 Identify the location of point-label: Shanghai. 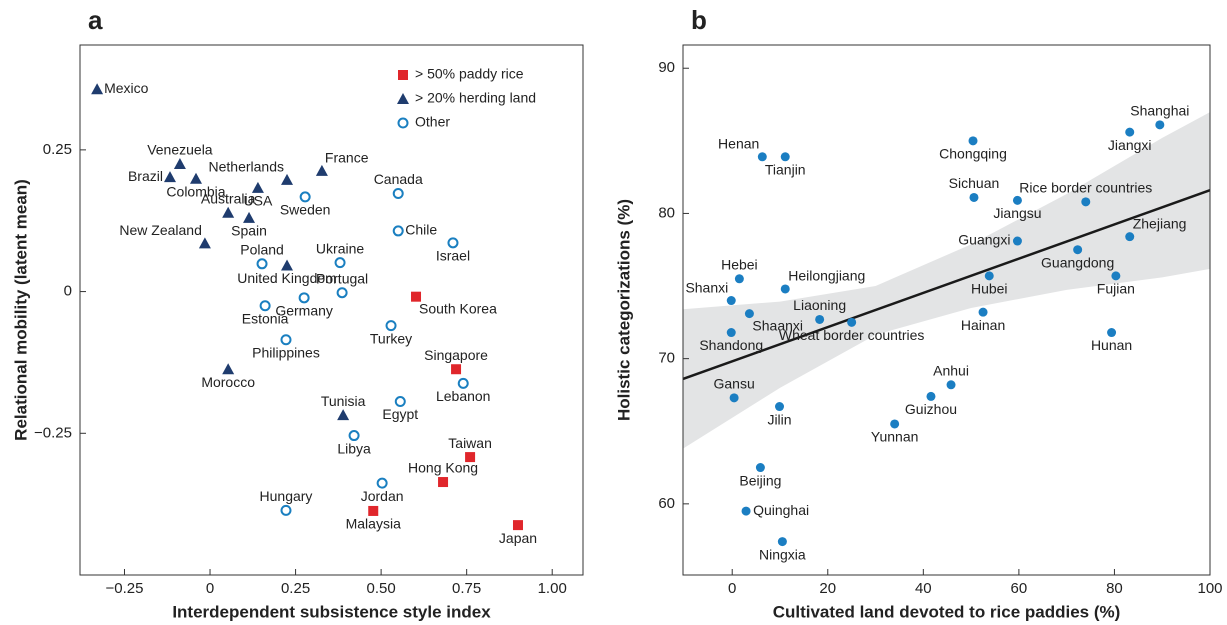
(1159, 111).